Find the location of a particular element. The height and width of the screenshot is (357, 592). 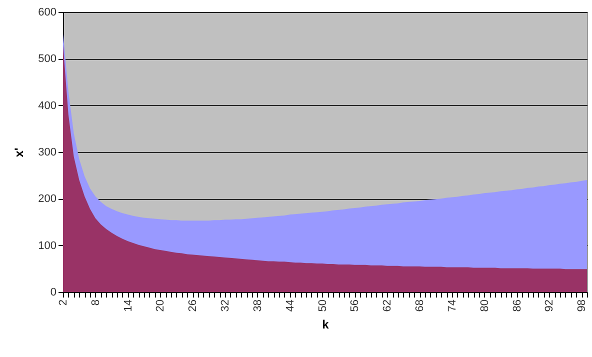

y-tick-label: 500 is located at coordinates (47, 59).